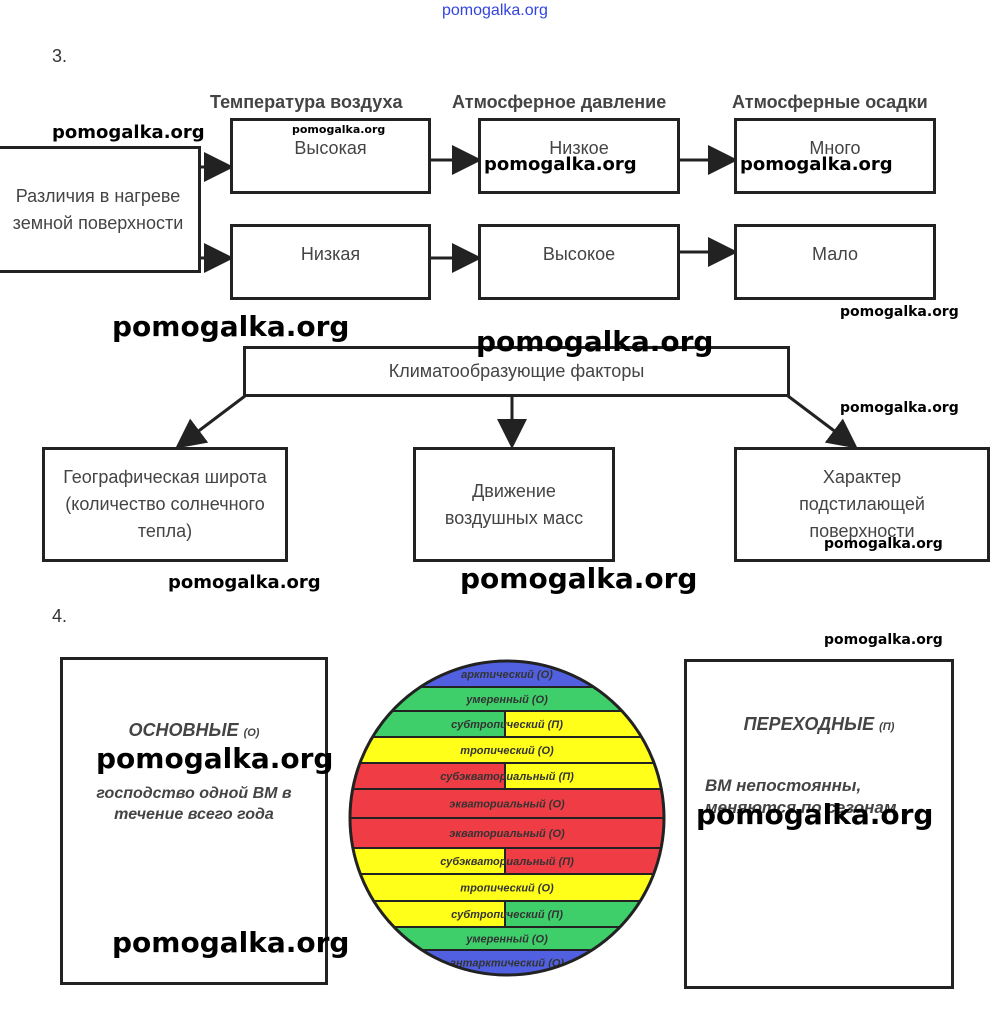 This screenshot has height=1012, width=1000. What do you see at coordinates (559, 102) in the screenshot?
I see `header-pressure: Атмосферное давление` at bounding box center [559, 102].